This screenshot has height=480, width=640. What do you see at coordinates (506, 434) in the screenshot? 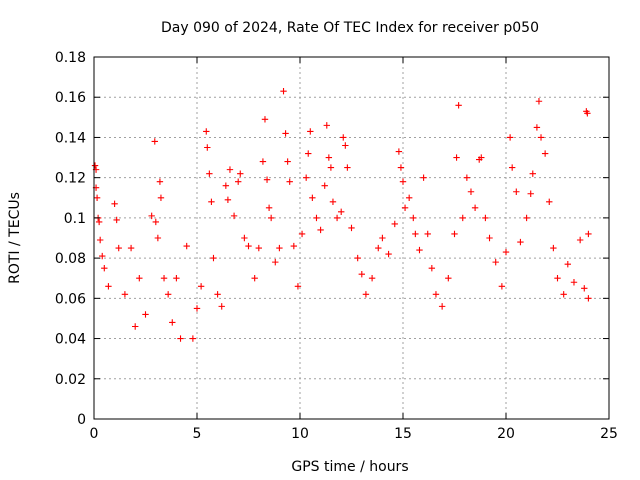
I see `x-tick-label: 20` at bounding box center [506, 434].